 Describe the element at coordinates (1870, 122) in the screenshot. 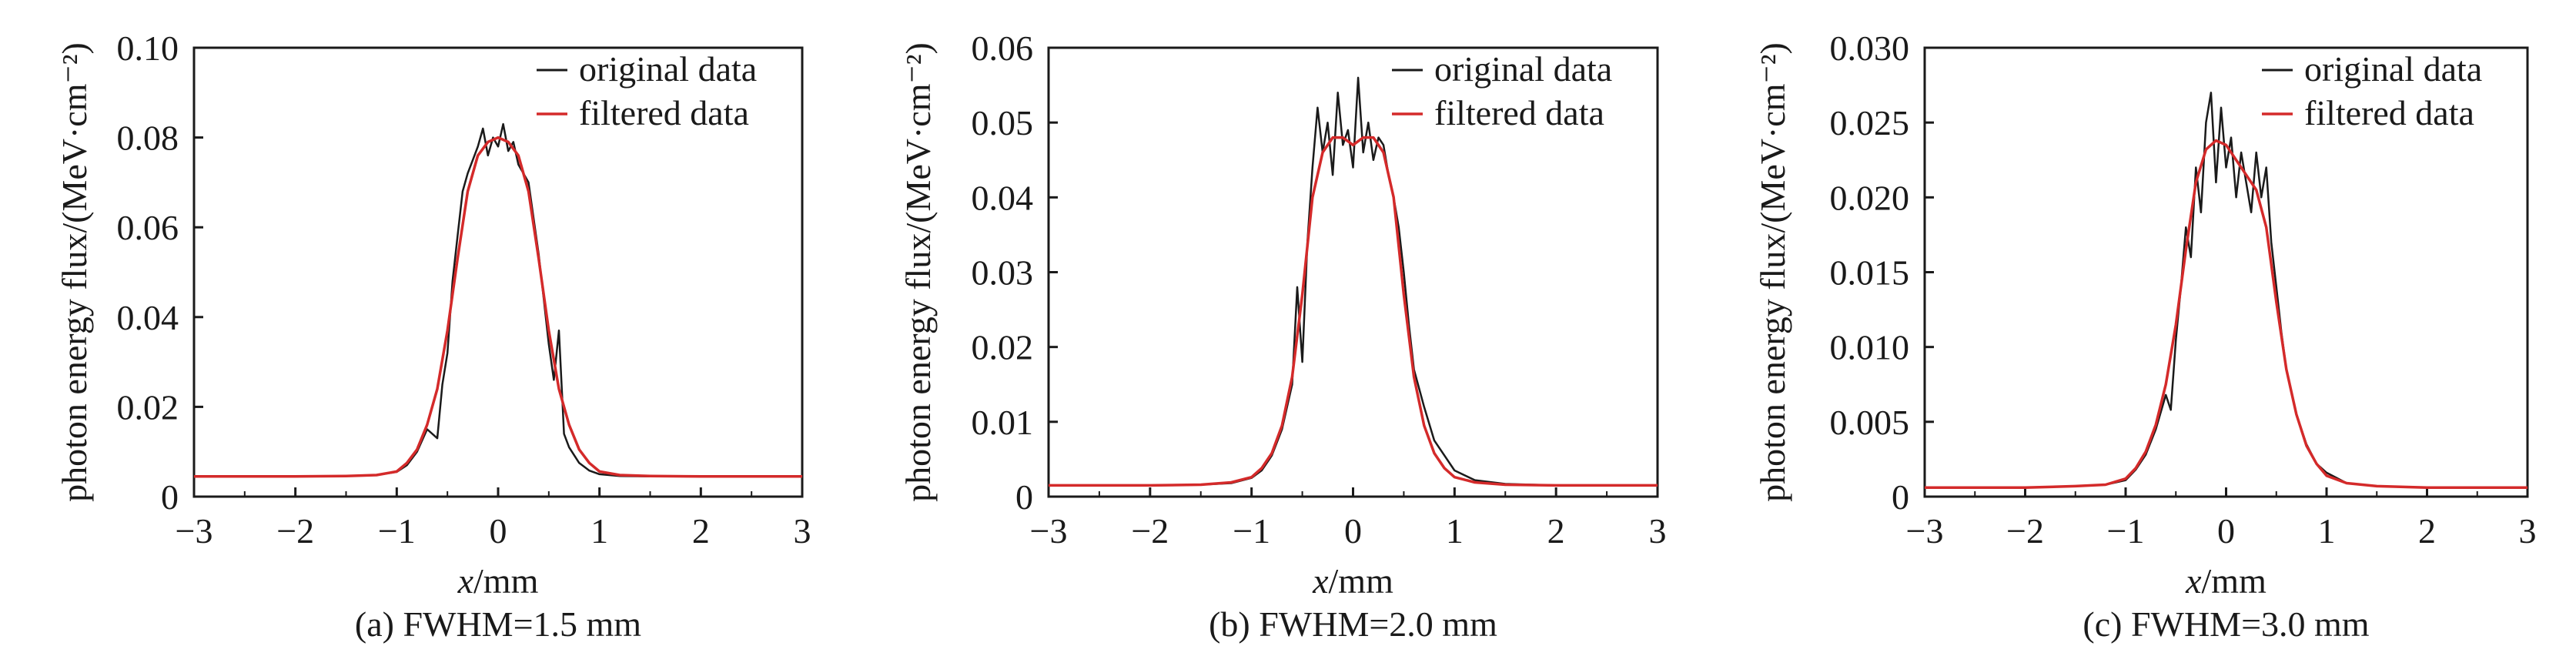

I see `y-tick-label: 0.025` at that location.